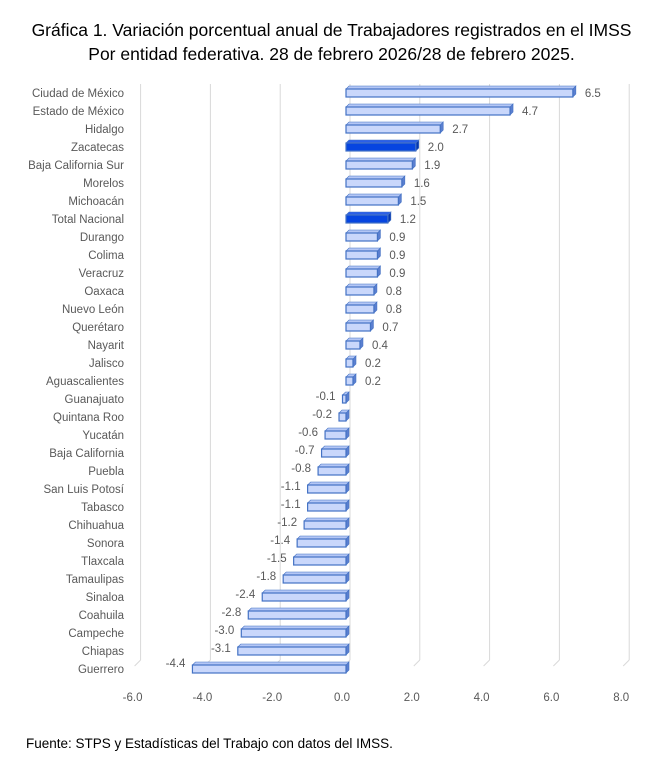 Image resolution: width=663 pixels, height=770 pixels. Describe the element at coordinates (305, 451) in the screenshot. I see `data-label: -0.7` at that location.